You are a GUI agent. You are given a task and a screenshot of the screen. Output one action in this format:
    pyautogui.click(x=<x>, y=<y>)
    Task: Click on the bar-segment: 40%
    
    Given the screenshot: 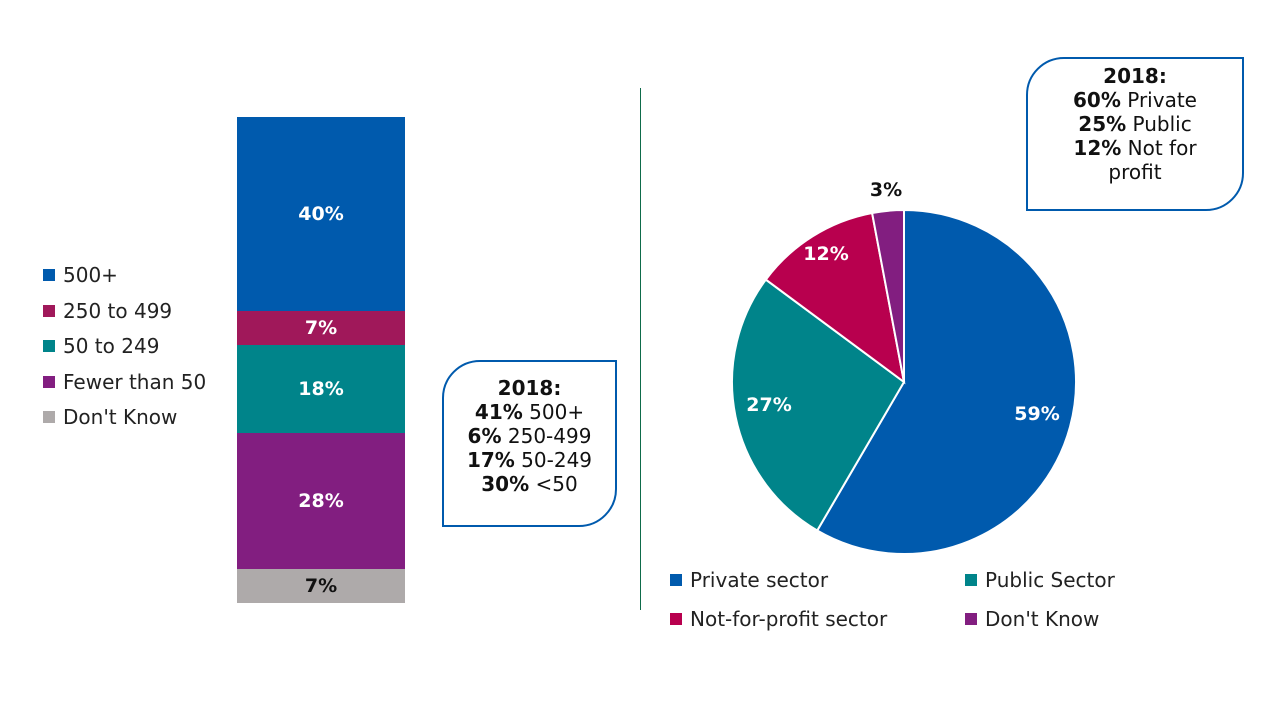 What is the action you would take?
    pyautogui.click(x=321, y=214)
    